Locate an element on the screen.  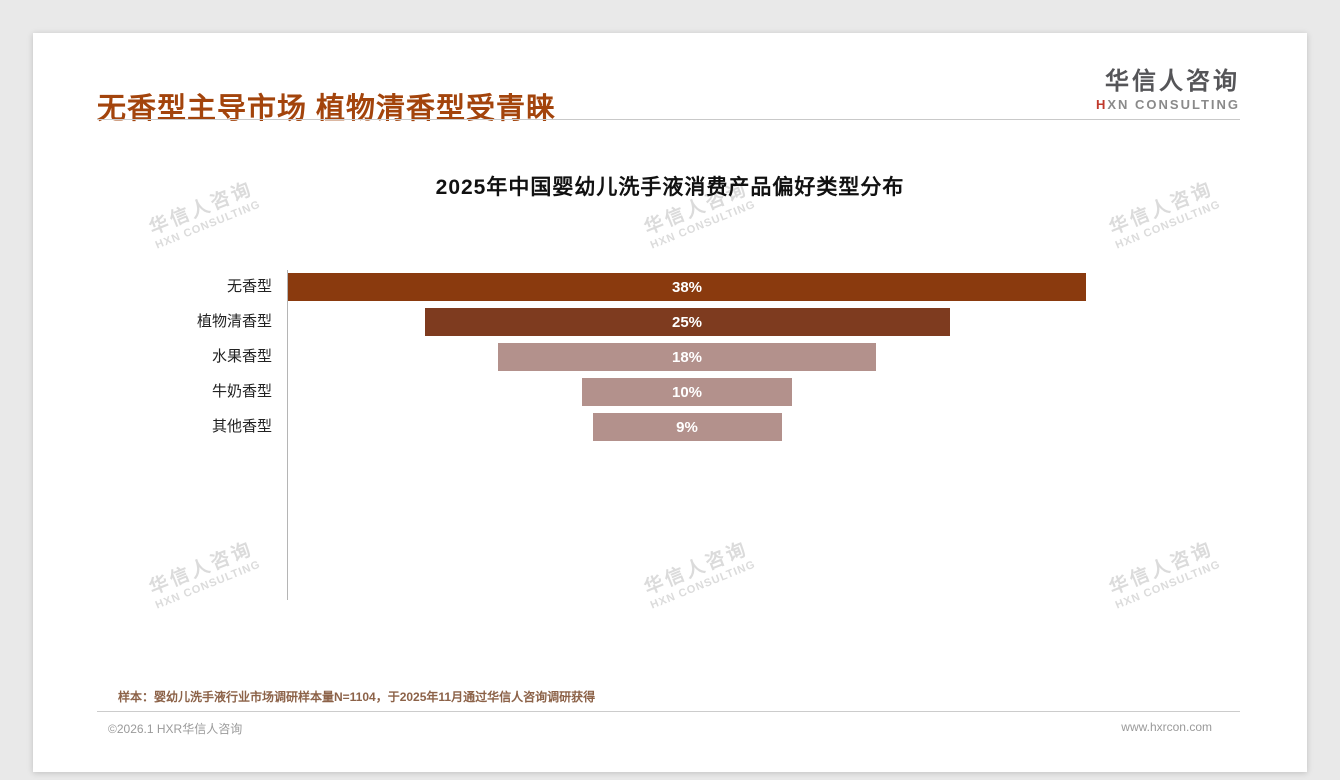
bar-row: 水果香型 18% is located at coordinates (670, 357).